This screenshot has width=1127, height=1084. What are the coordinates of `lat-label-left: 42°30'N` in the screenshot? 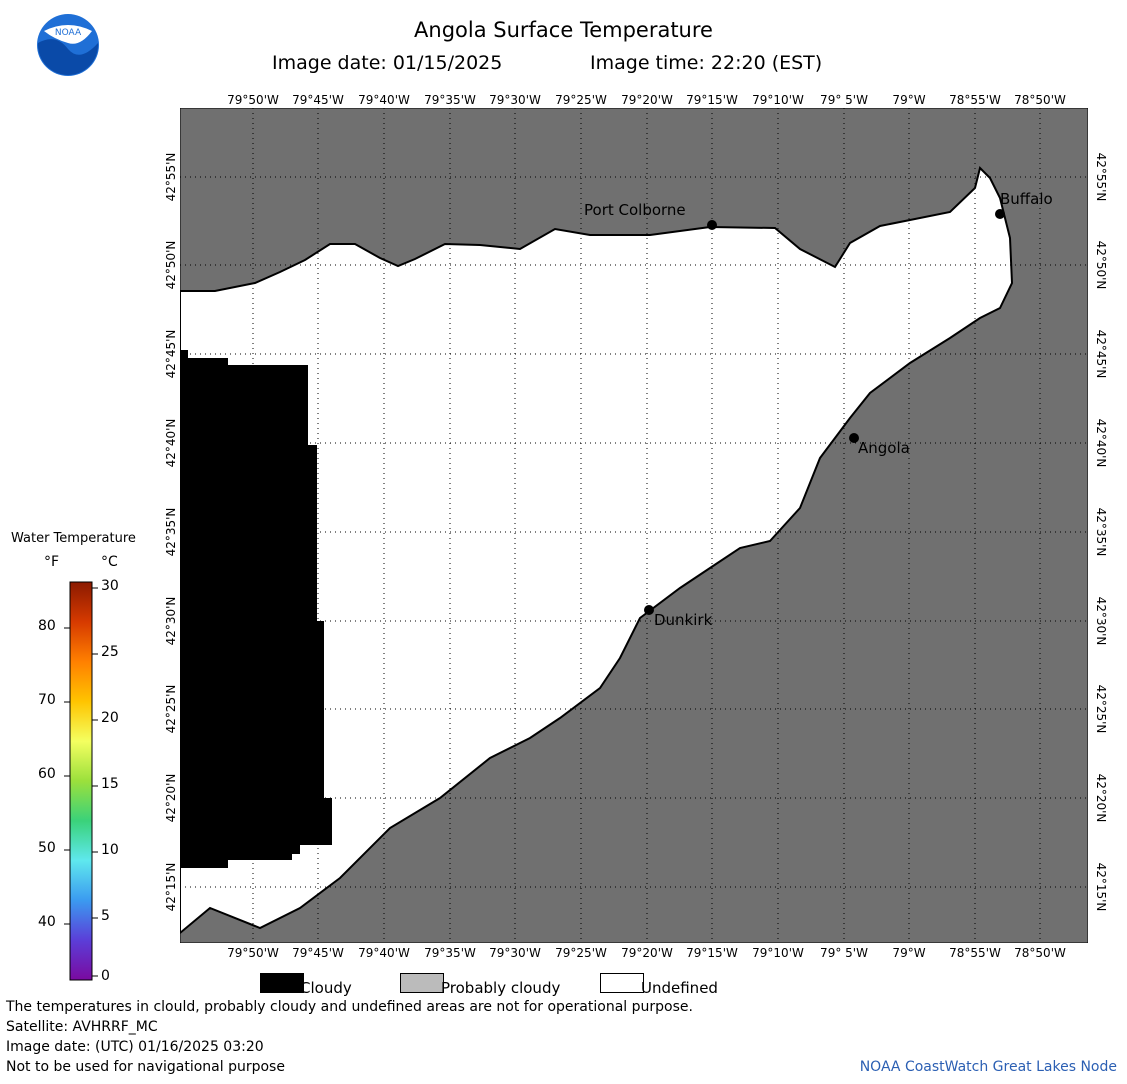 It's located at (171, 621).